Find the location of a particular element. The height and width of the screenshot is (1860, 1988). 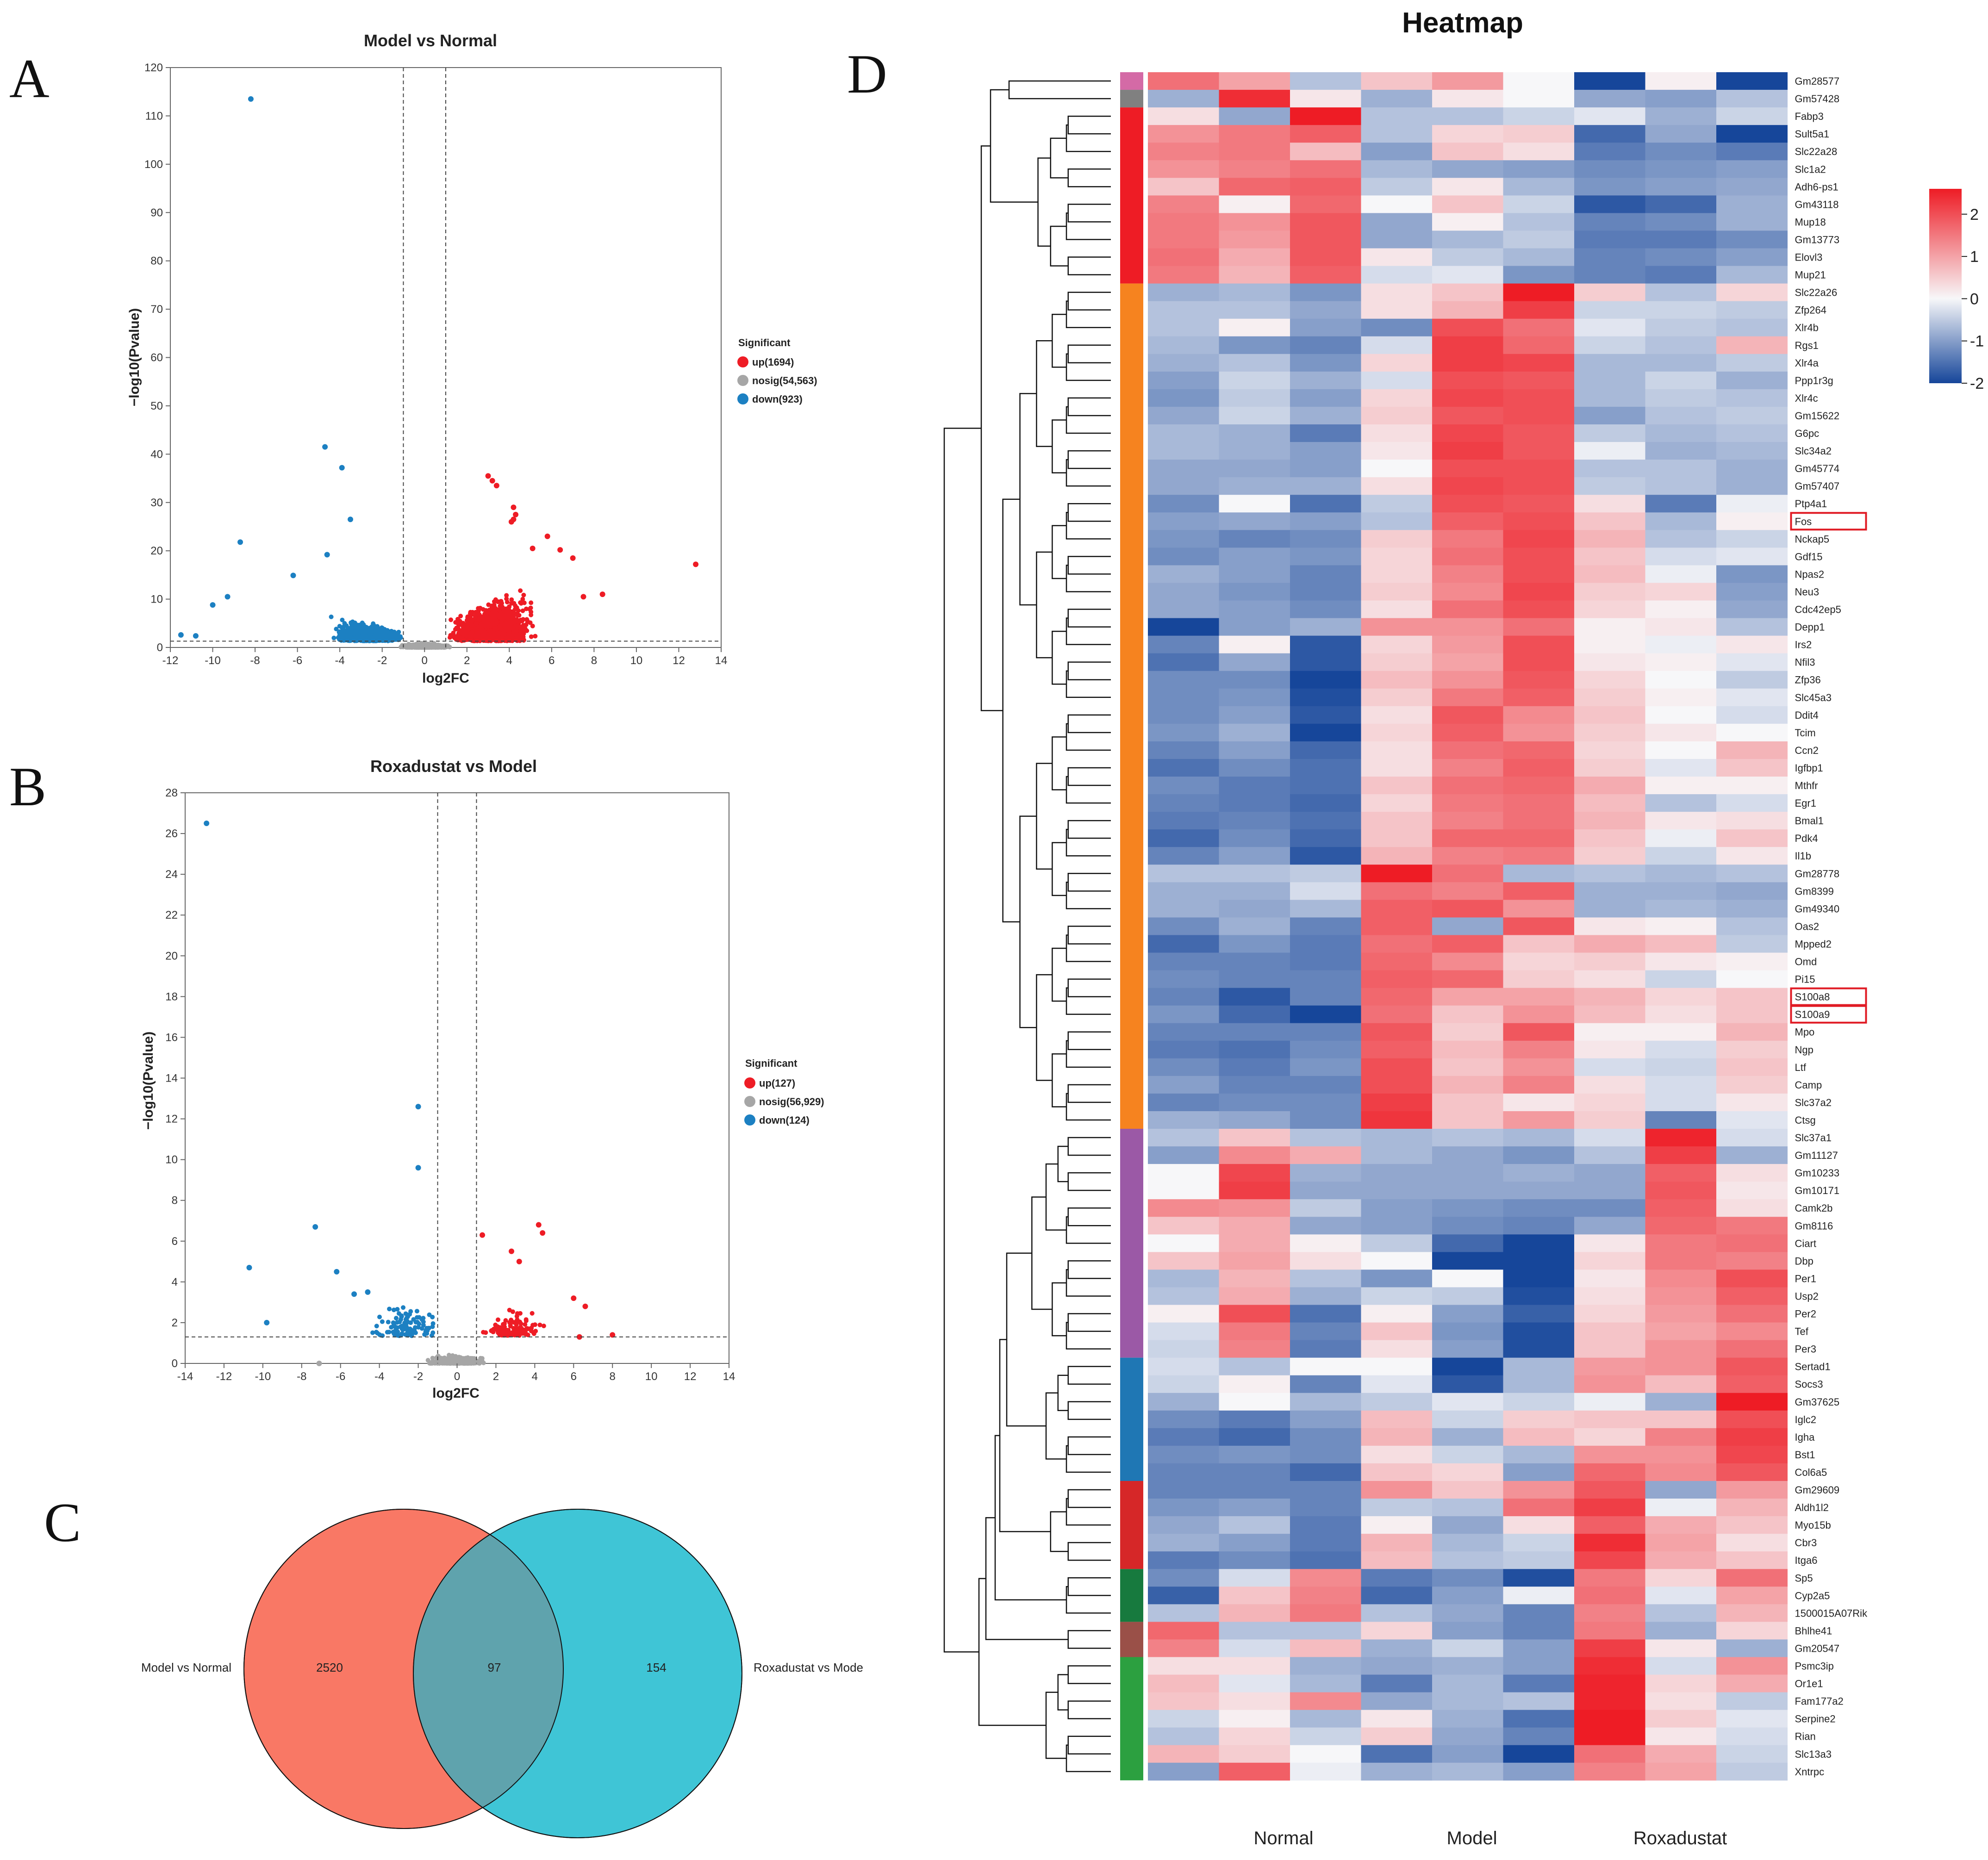

x-tick-label: -12 is located at coordinates (224, 1377).